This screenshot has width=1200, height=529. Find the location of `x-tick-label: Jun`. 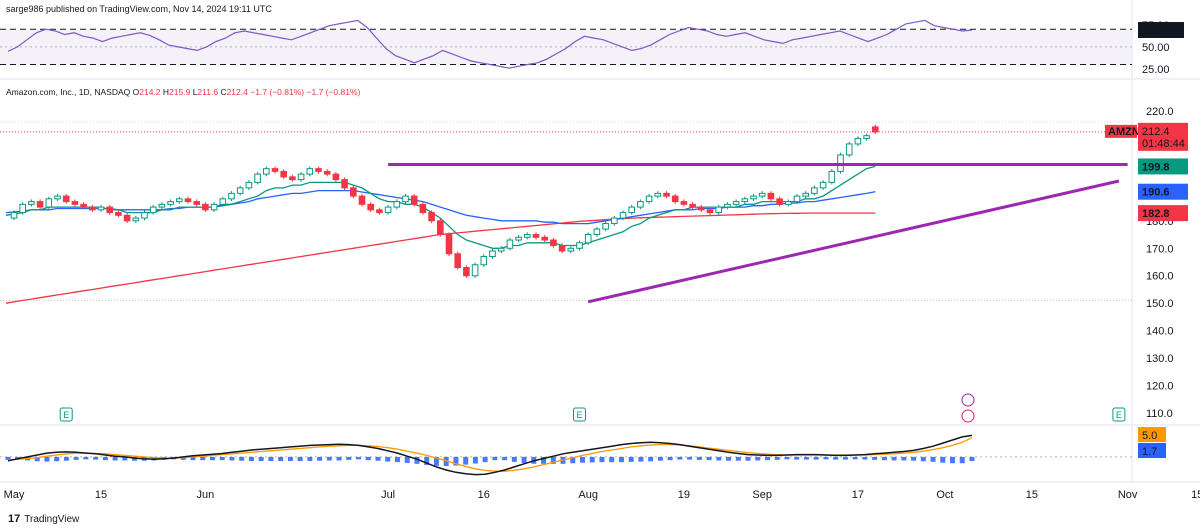

x-tick-label: Jun is located at coordinates (206, 495).